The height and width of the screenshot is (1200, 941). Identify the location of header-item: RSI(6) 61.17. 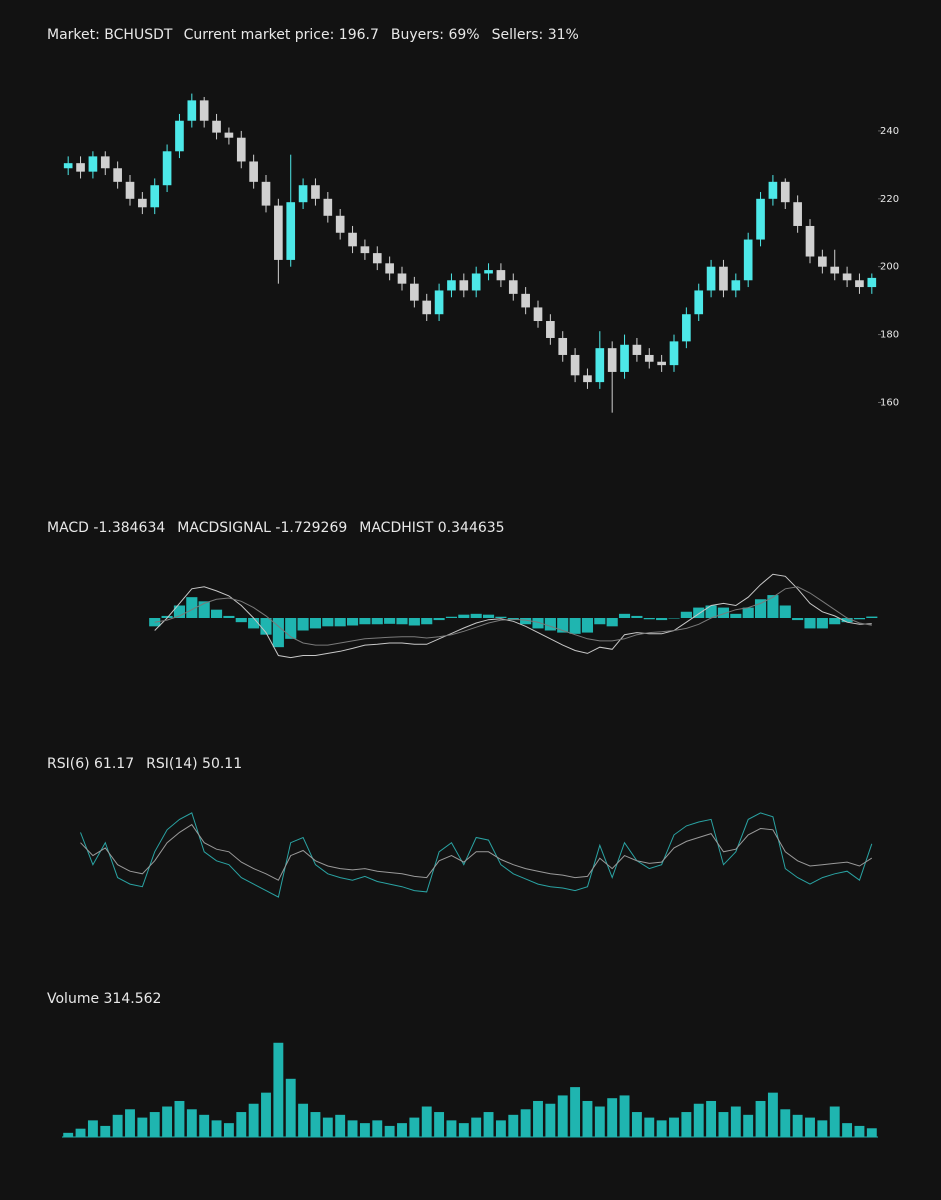
(90, 764).